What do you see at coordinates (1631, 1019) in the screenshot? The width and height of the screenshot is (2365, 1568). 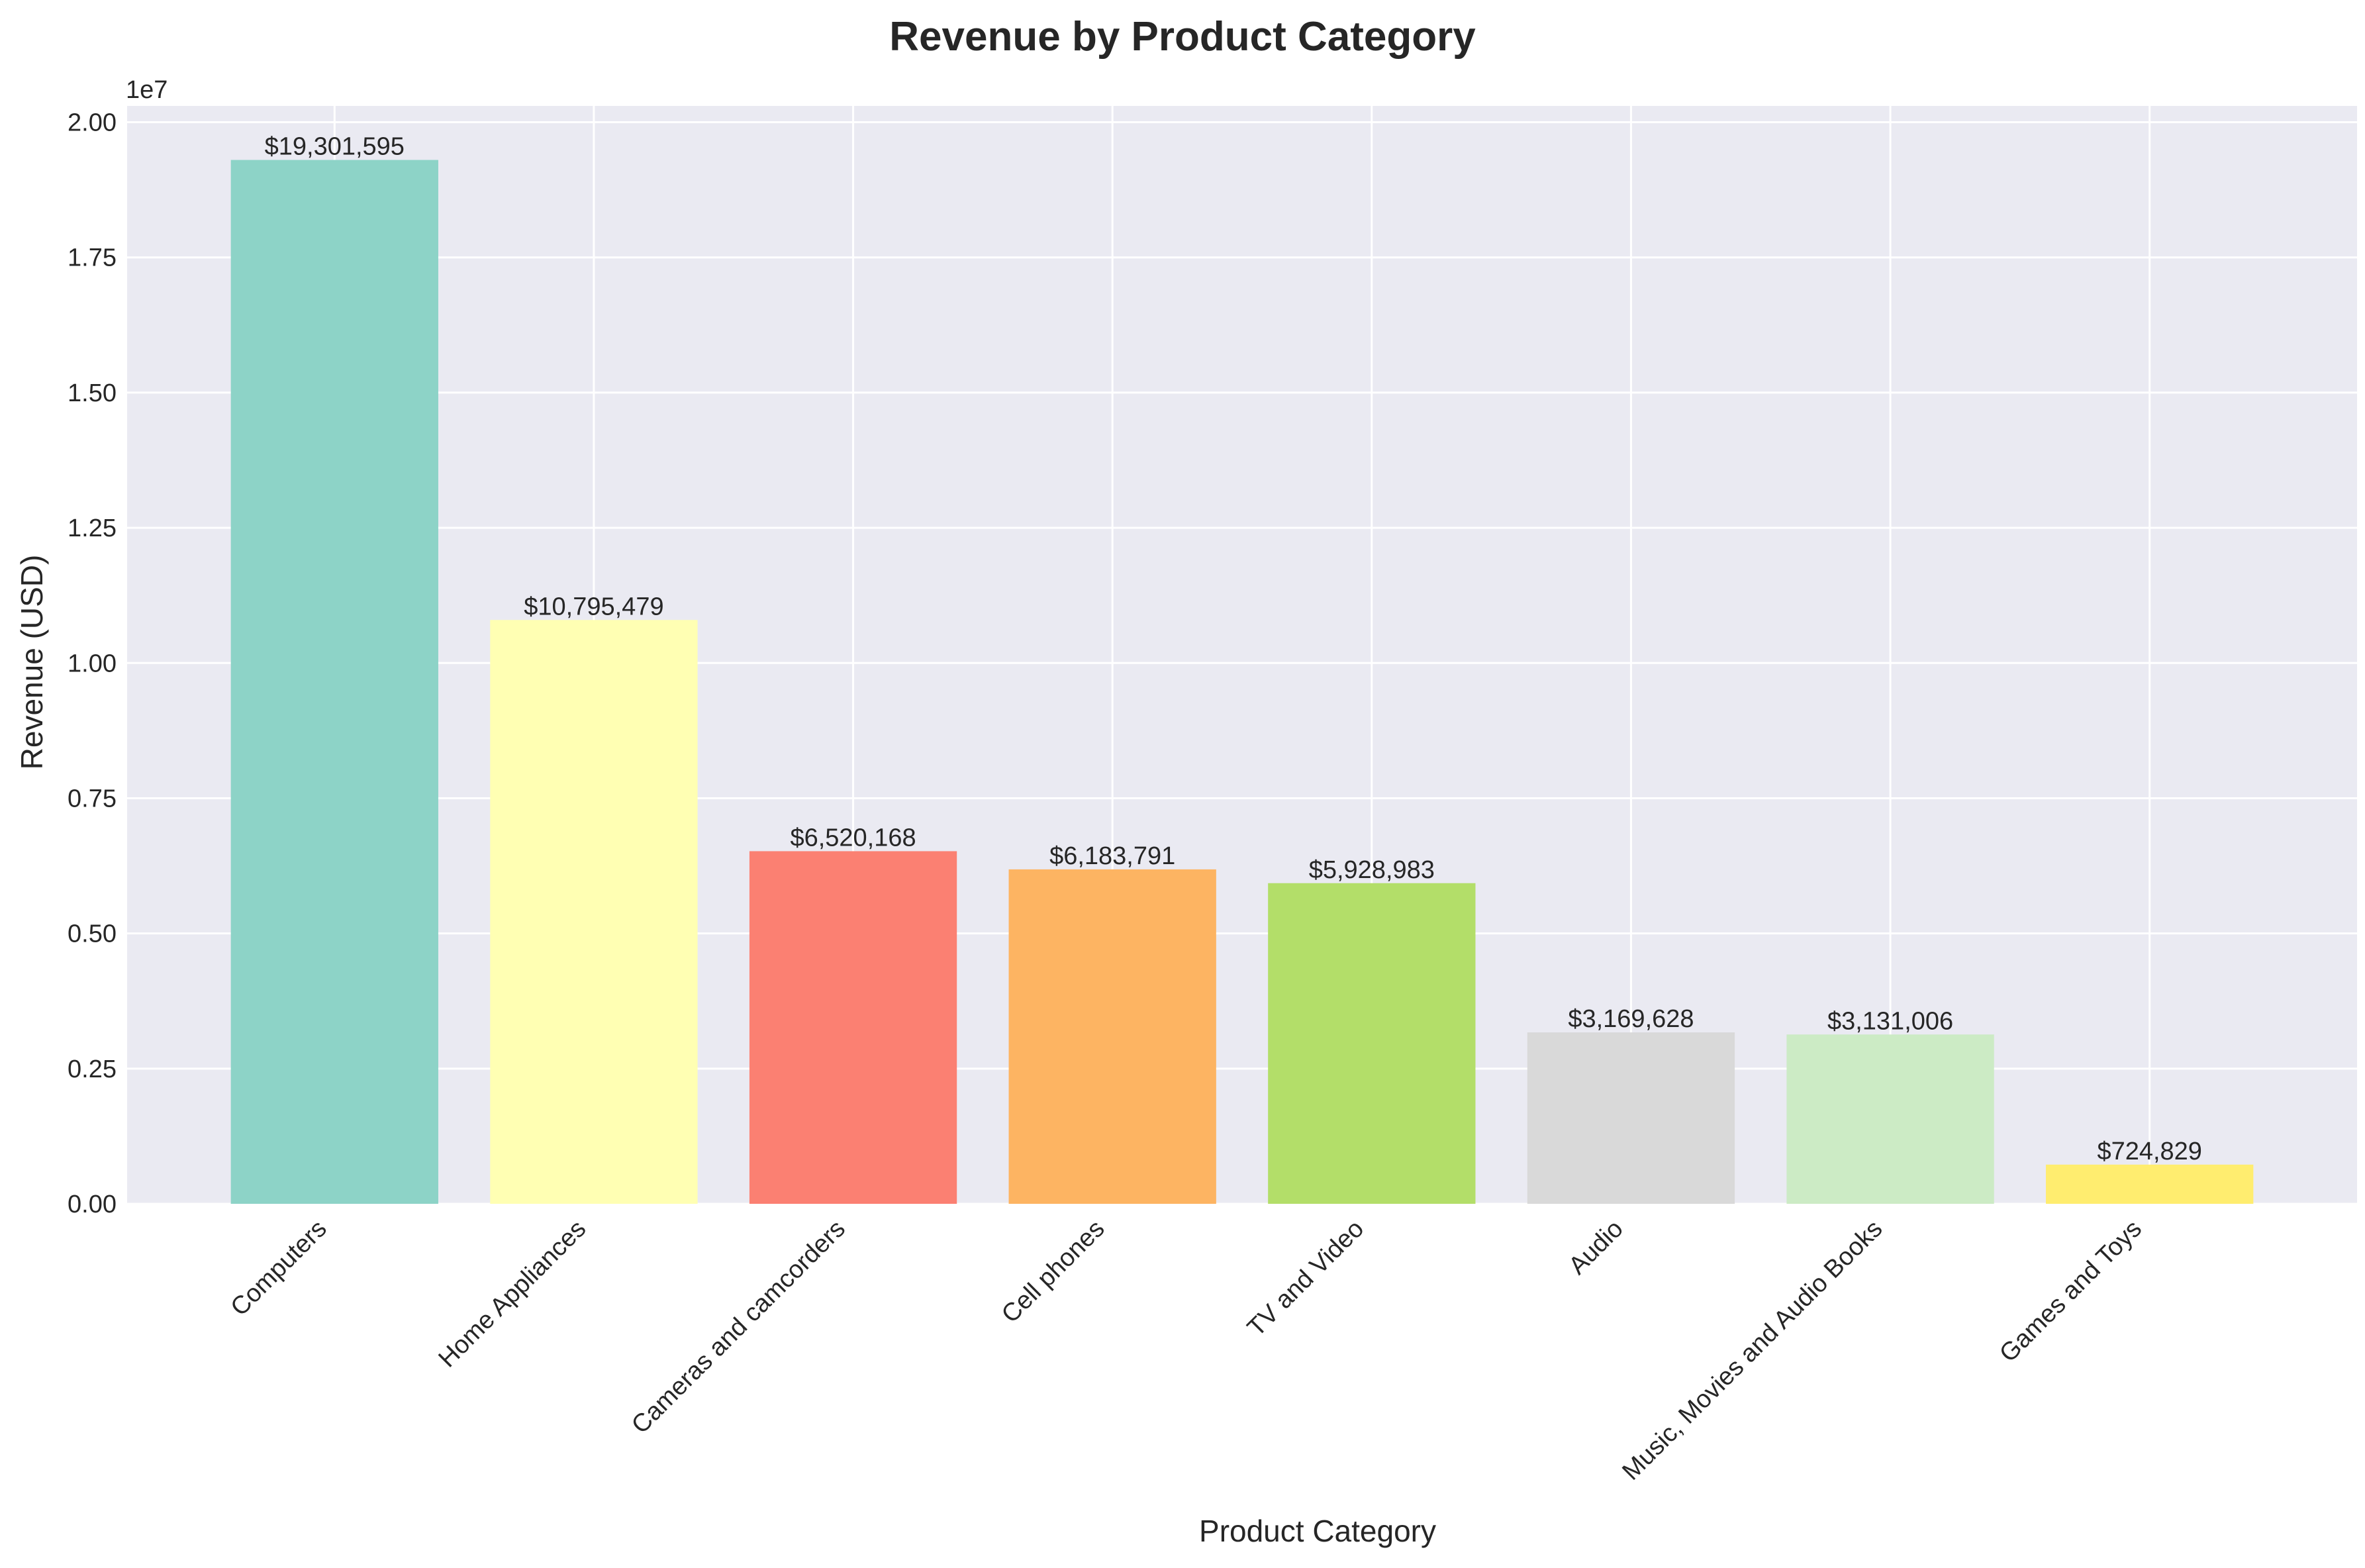 I see `bar-value-label: $3,169,628` at bounding box center [1631, 1019].